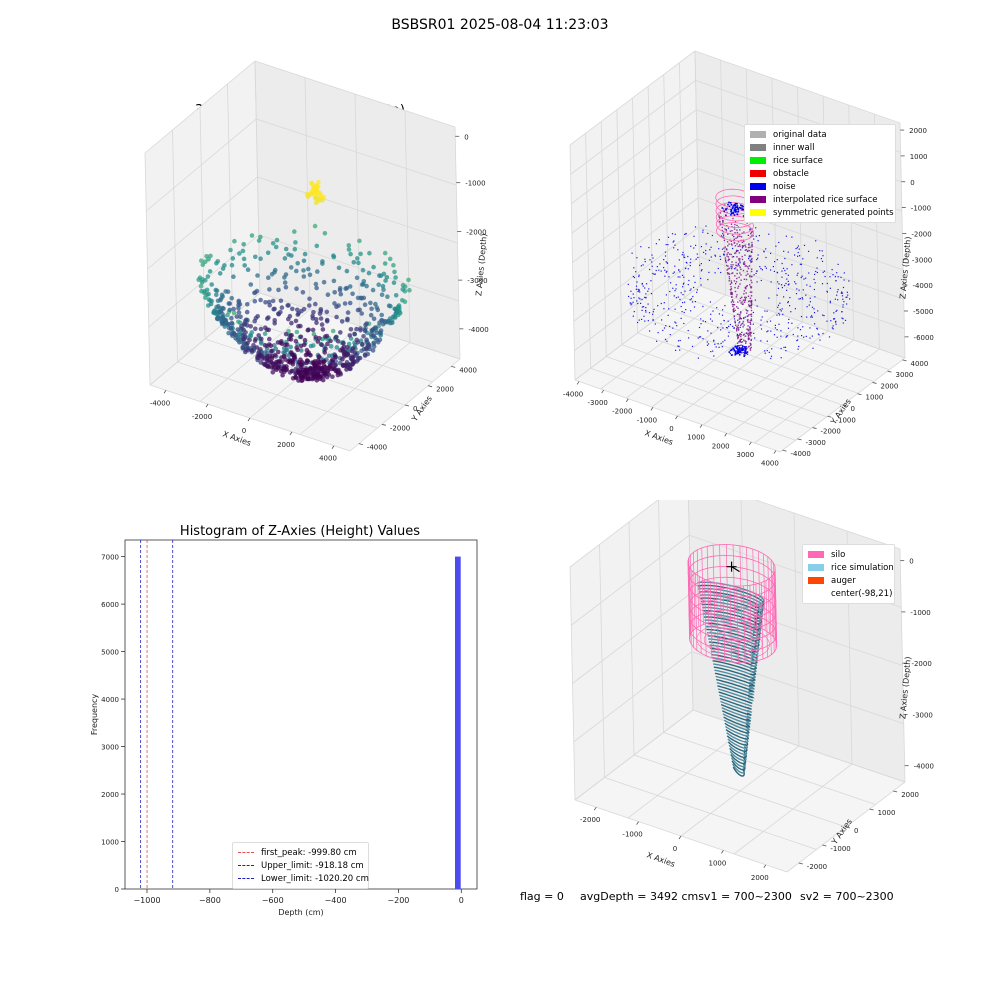  What do you see at coordinates (798, 160) in the screenshot?
I see `legend-label: rice surface` at bounding box center [798, 160].